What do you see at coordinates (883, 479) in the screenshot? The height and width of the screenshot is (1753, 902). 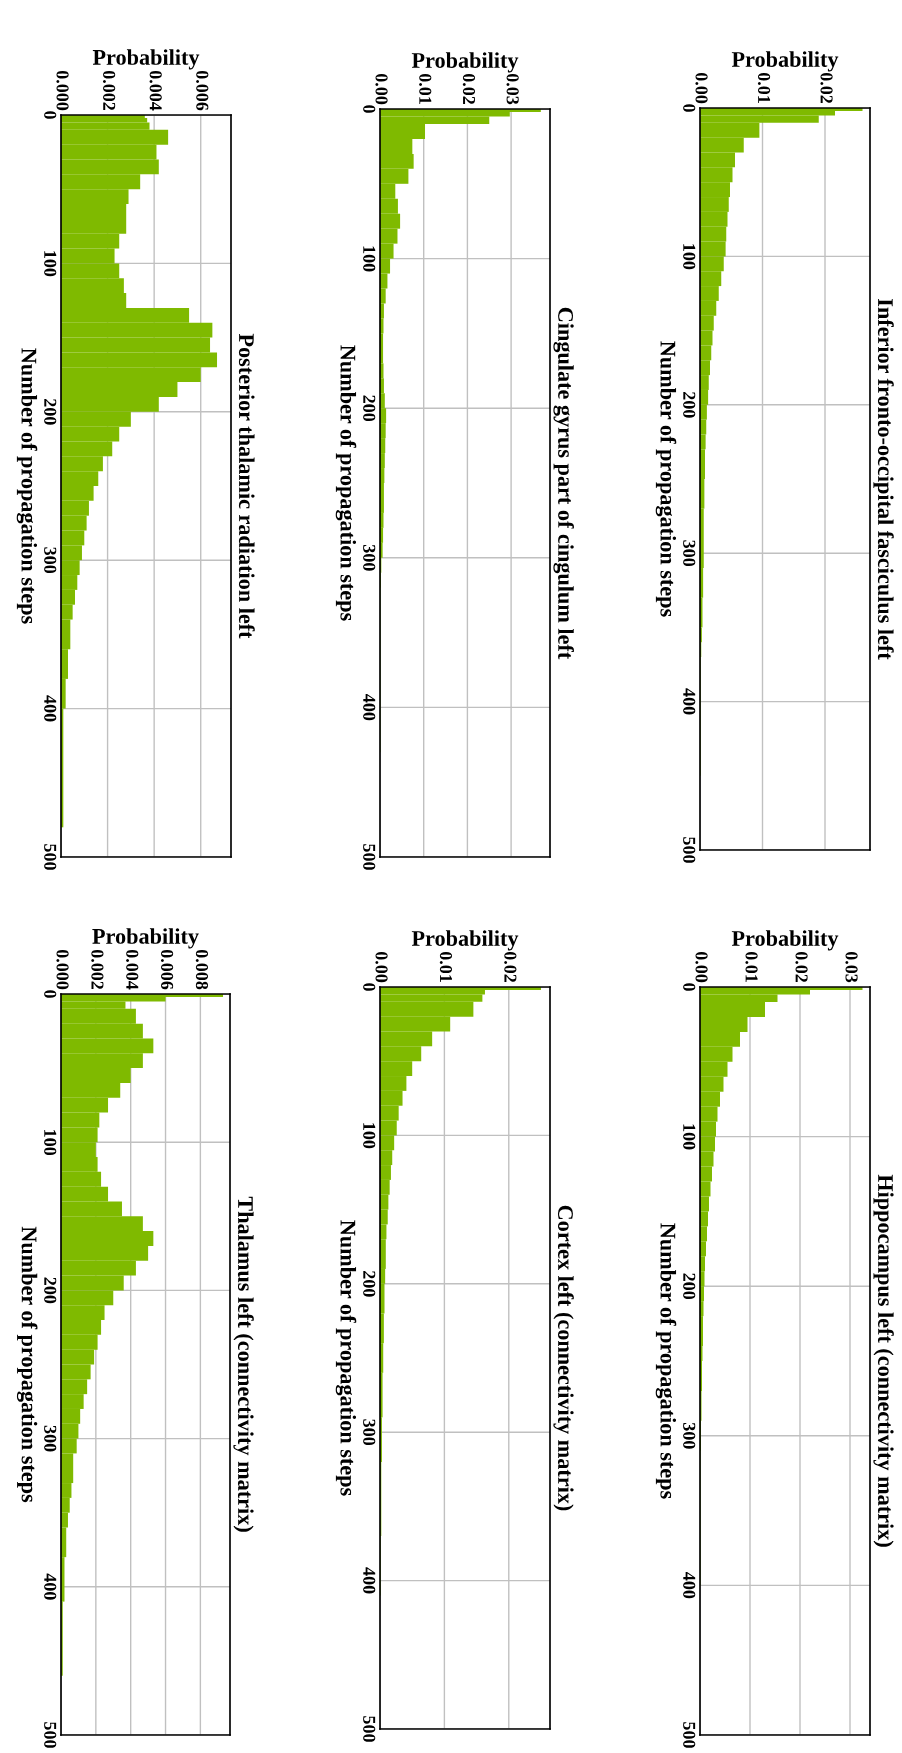 I see `text: Inferior fronto-occipital fasciculus left` at bounding box center [883, 479].